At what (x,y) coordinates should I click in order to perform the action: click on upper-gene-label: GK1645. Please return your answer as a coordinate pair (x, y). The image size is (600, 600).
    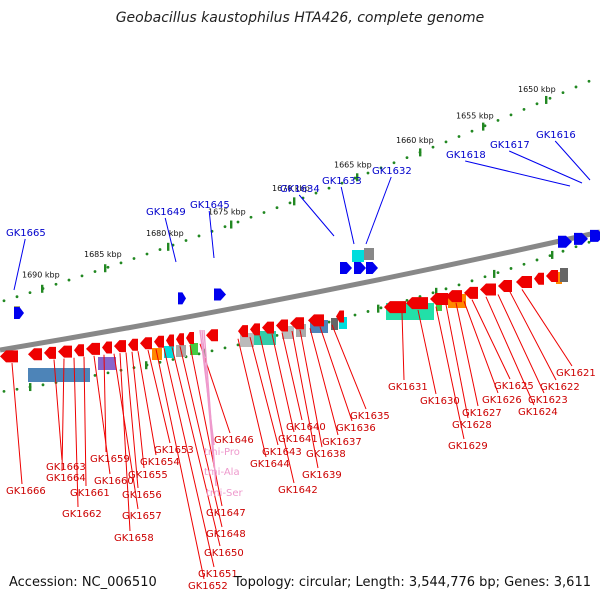
    Looking at the image, I should click on (210, 205).